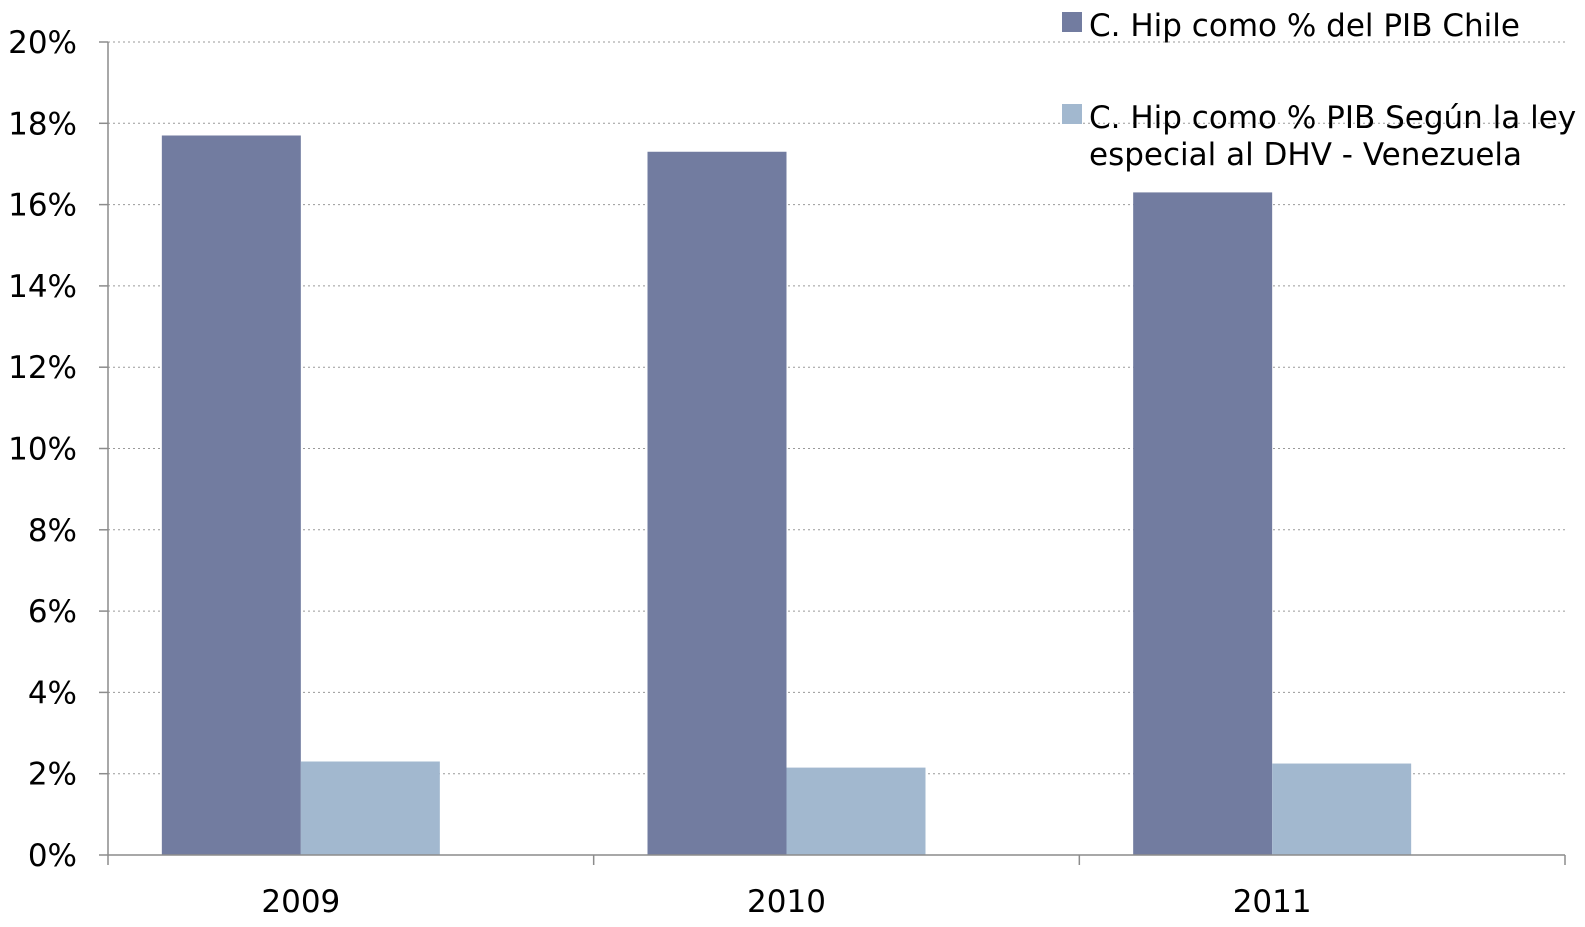 Image resolution: width=1585 pixels, height=927 pixels. Describe the element at coordinates (42, 368) in the screenshot. I see `y-tick-label: 12%` at that location.